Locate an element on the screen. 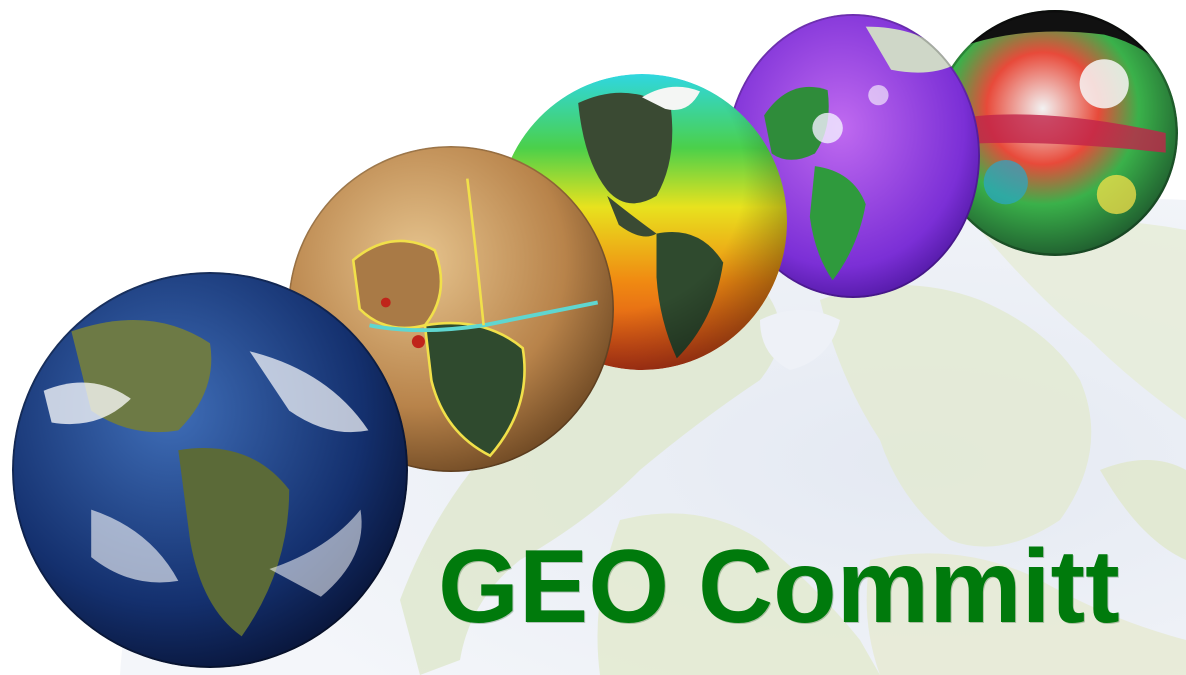  sea-level-anomaly-globe is located at coordinates (1055, 133).